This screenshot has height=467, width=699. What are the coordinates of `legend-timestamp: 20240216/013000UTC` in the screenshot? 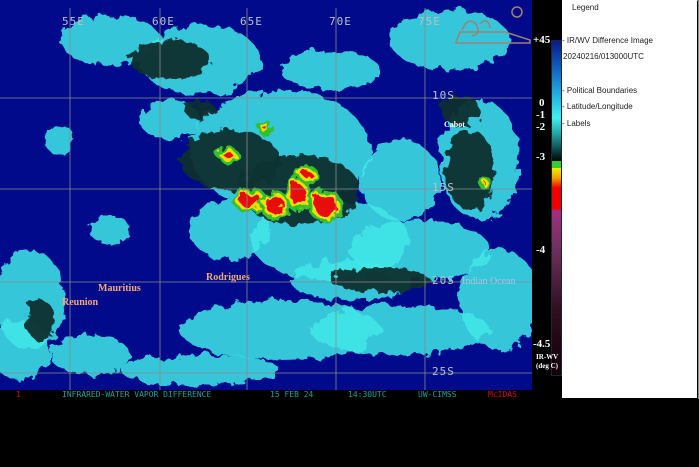 It's located at (603, 56).